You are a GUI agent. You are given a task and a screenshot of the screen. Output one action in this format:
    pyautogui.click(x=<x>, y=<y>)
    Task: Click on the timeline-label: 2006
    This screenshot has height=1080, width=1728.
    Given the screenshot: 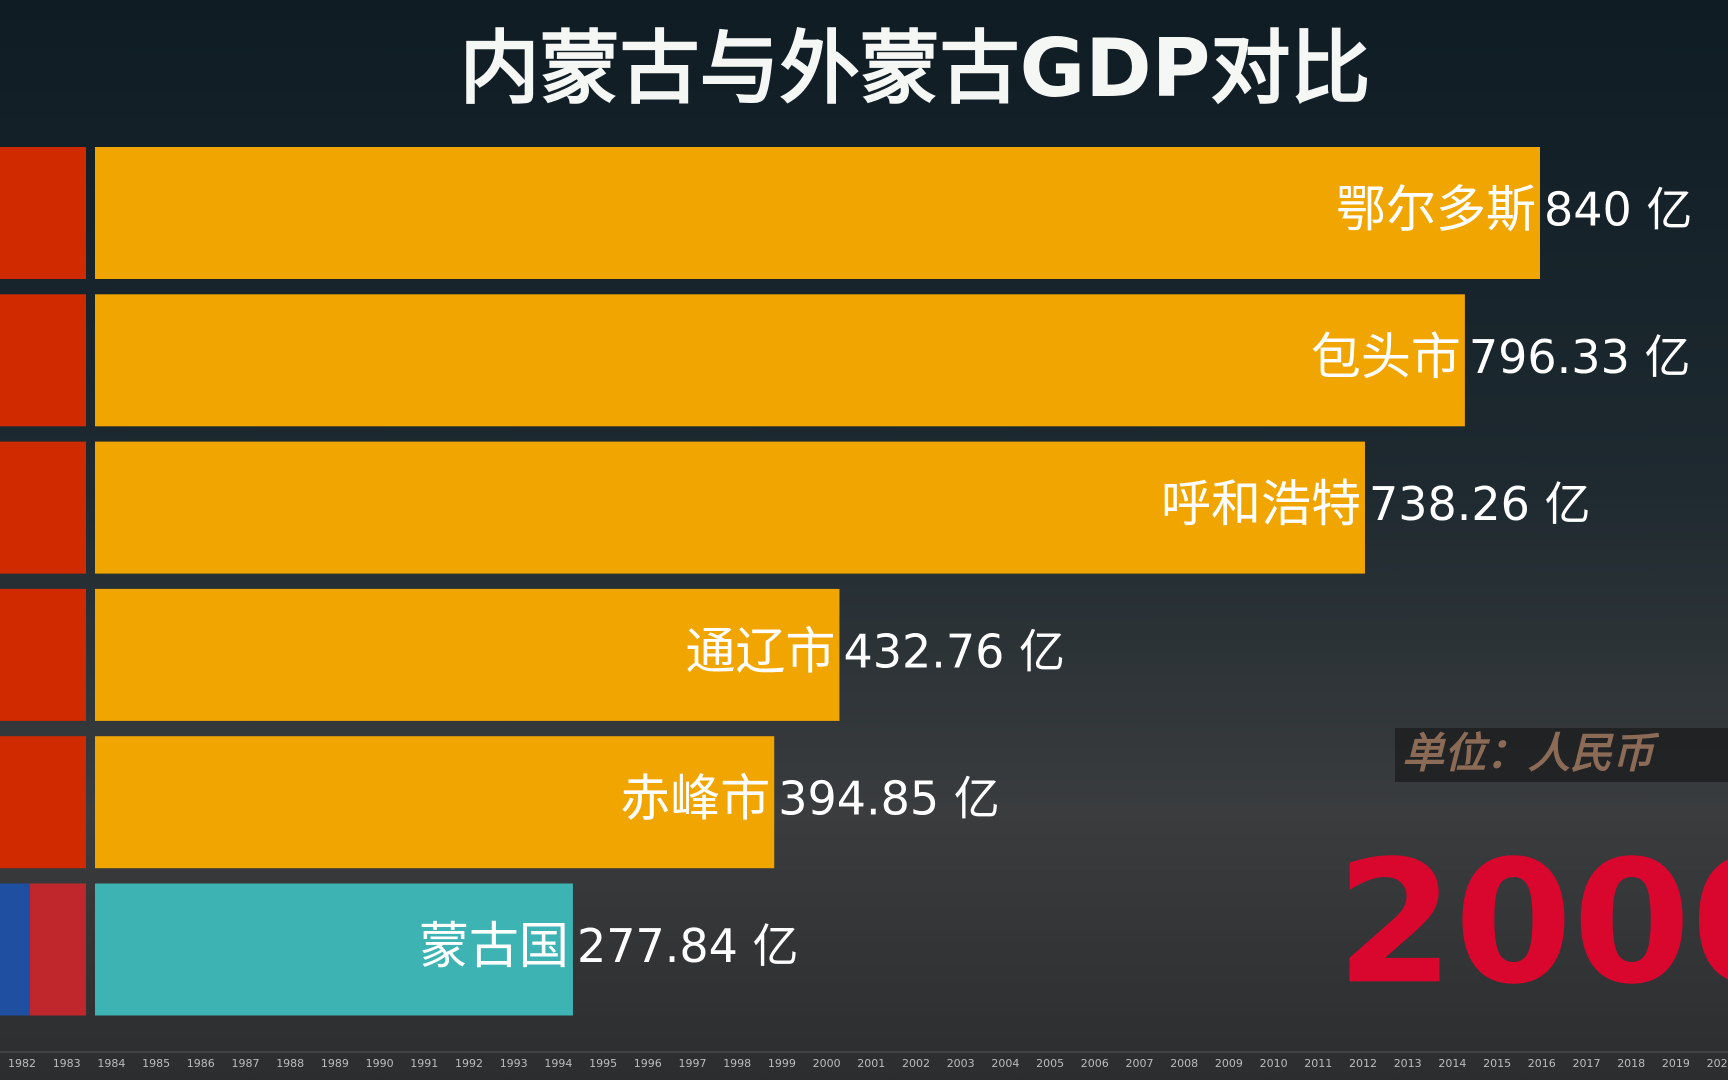 What is the action you would take?
    pyautogui.click(x=1095, y=1063)
    